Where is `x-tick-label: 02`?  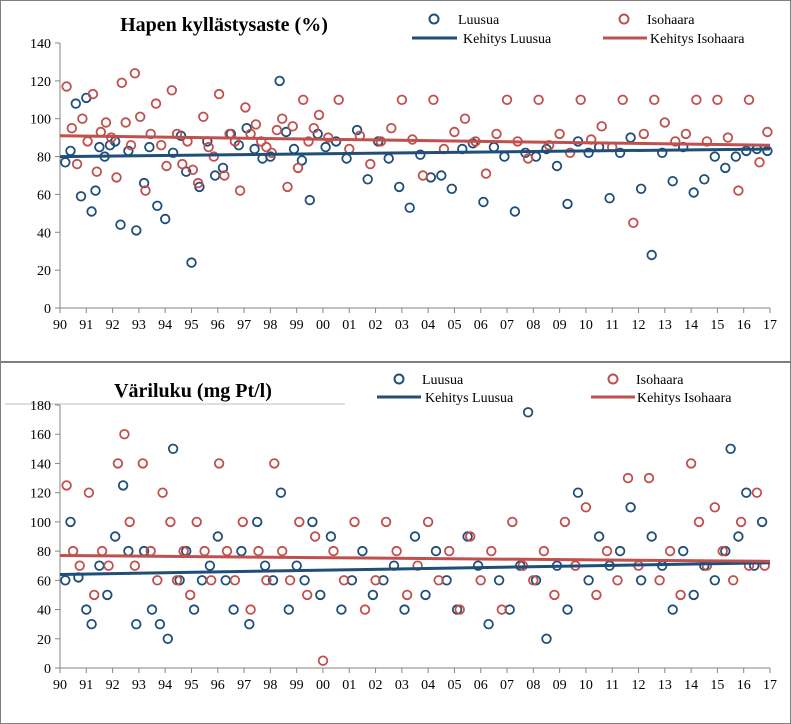
x-tick-label: 02 is located at coordinates (376, 325).